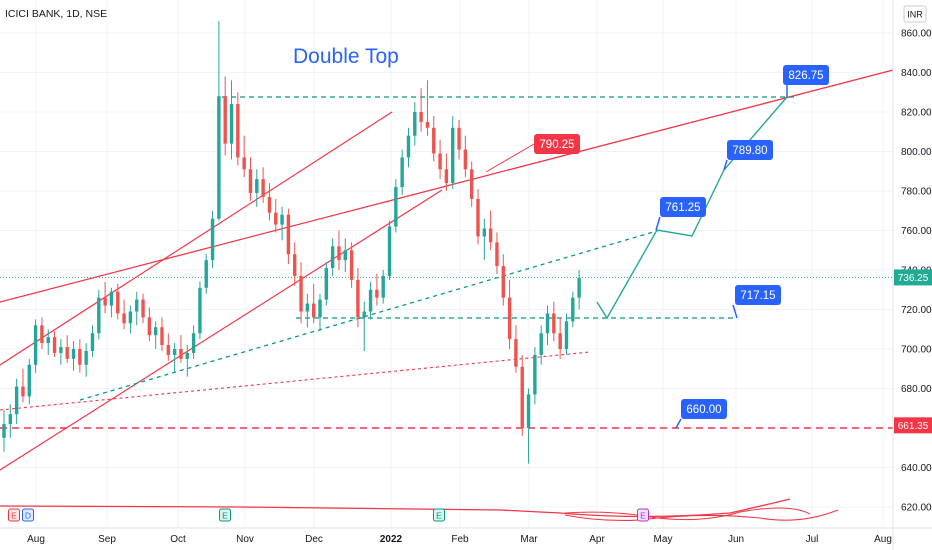  What do you see at coordinates (346, 56) in the screenshot?
I see `pattern-title: Double Top` at bounding box center [346, 56].